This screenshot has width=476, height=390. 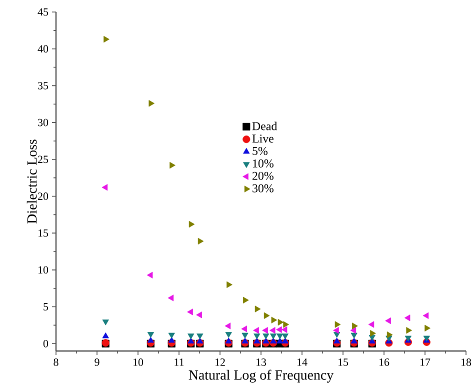 I want to click on legend-label: Live, so click(x=263, y=138).